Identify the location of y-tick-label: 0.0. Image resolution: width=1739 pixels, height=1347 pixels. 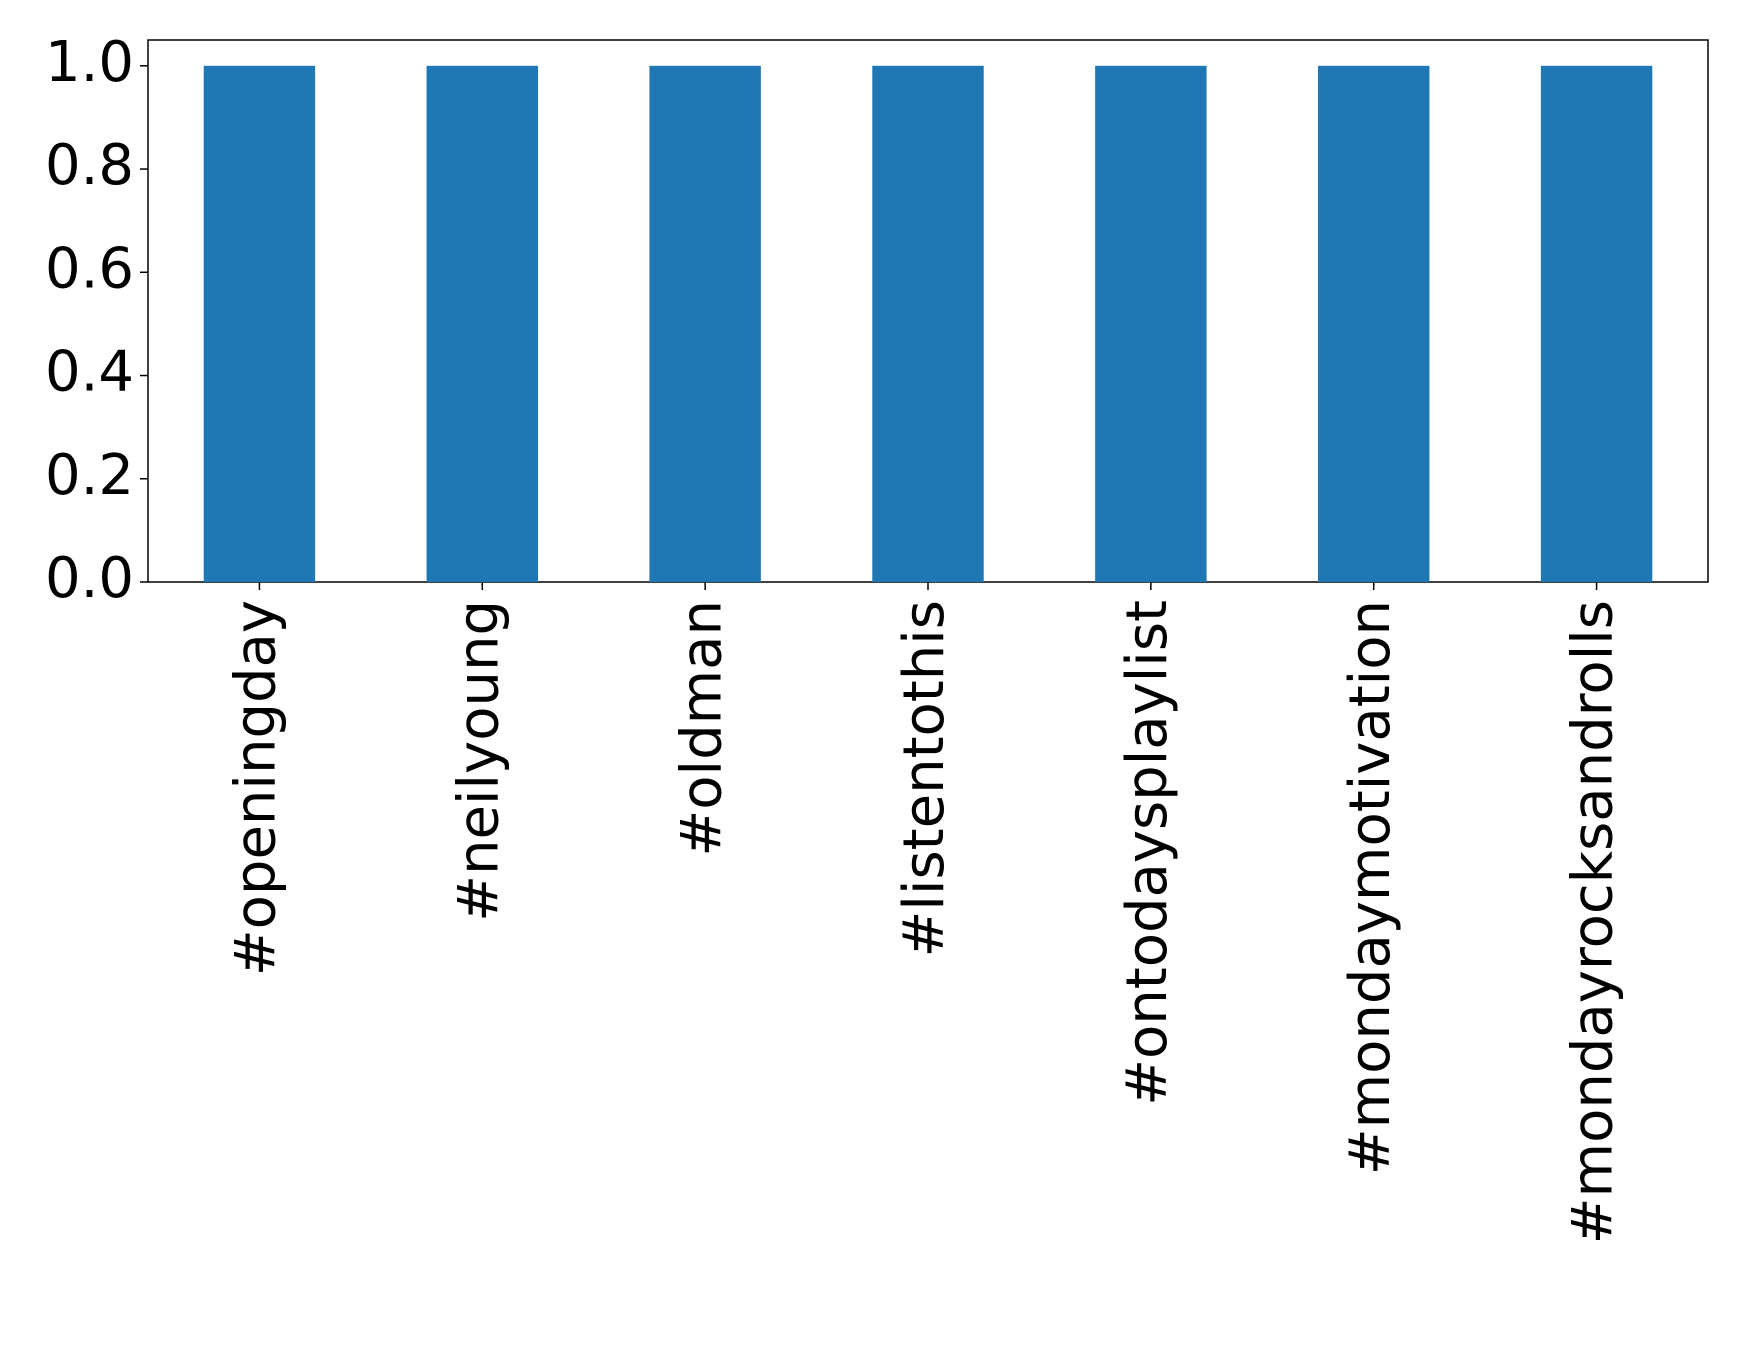
(89, 578).